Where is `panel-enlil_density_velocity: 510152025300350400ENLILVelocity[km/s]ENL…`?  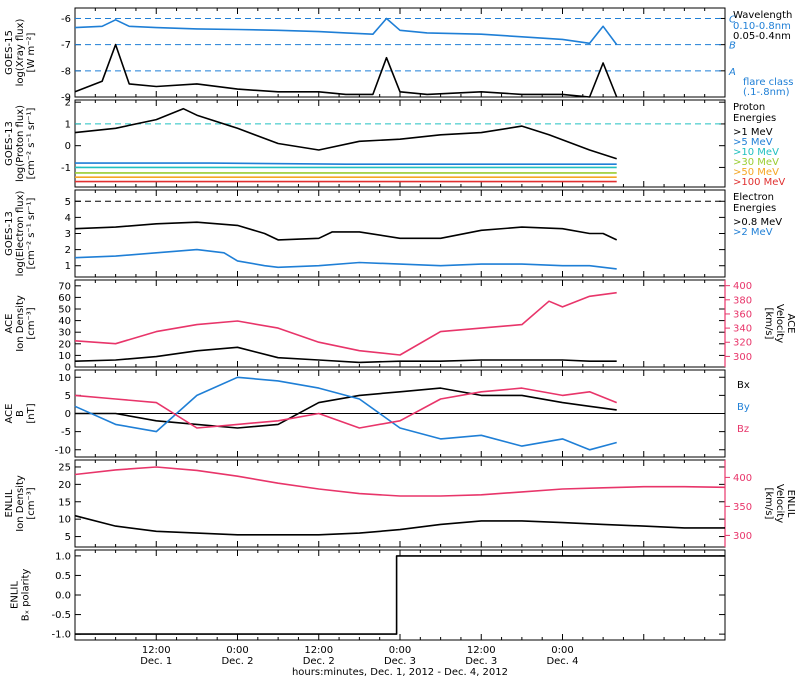 panel-enlil_density_velocity: 510152025300350400ENLILVelocity[km/s]ENL… is located at coordinates (400, 503).